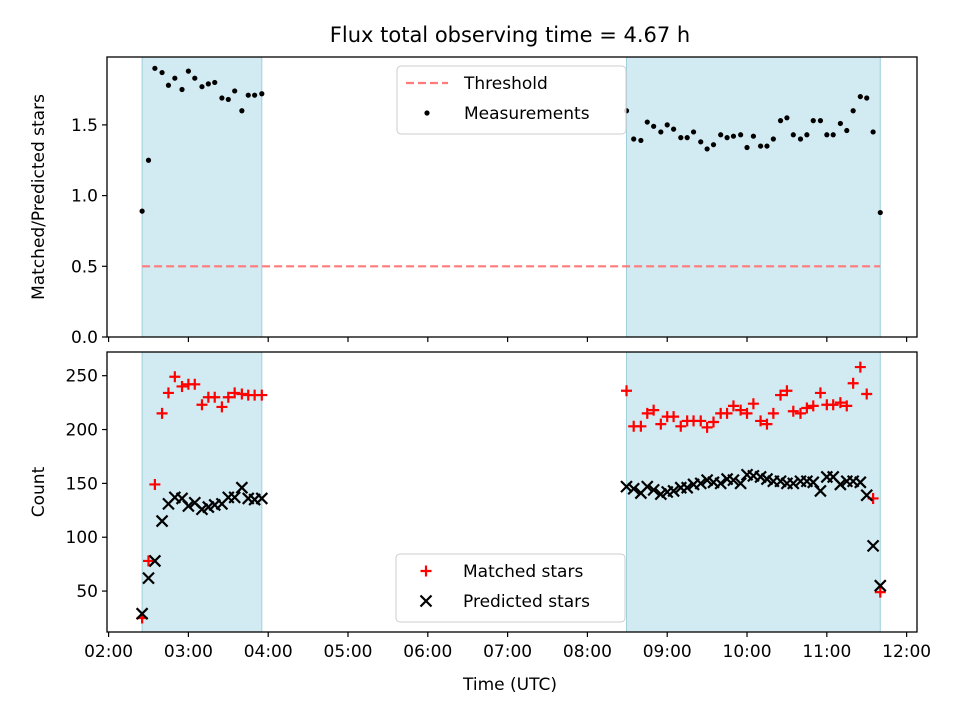  What do you see at coordinates (427, 652) in the screenshot?
I see `x-tick-label-4: 06:00` at bounding box center [427, 652].